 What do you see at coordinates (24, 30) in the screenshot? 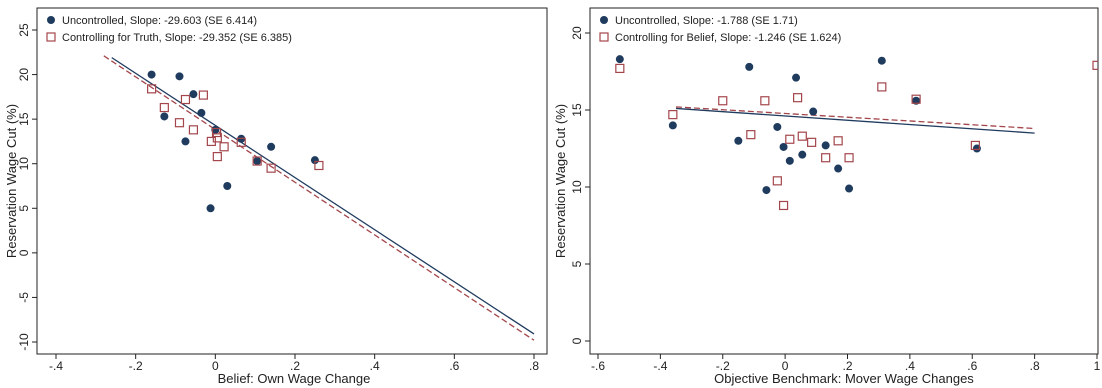
I see `y-tick-label: 25` at bounding box center [24, 30].